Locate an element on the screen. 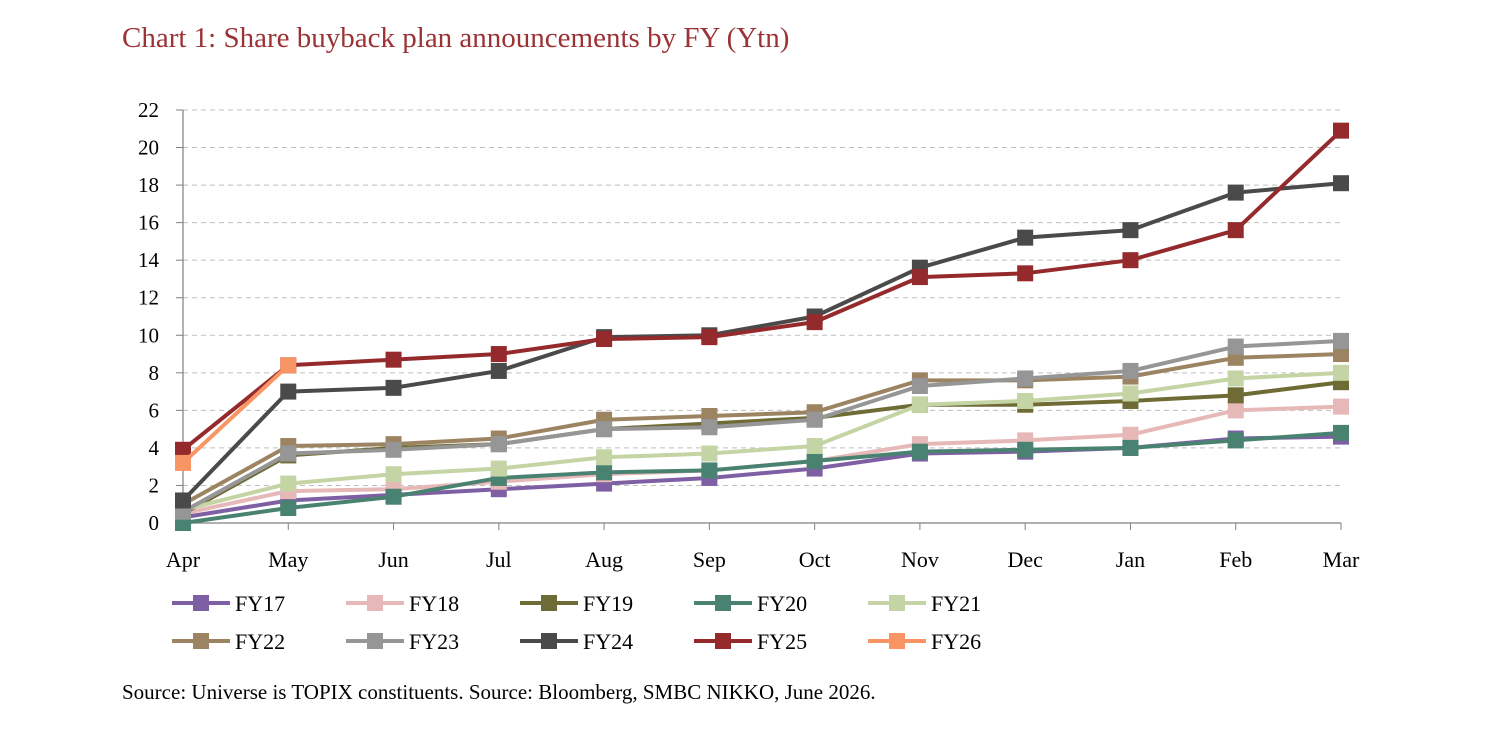 The height and width of the screenshot is (740, 1486). y-tick-label: 14 is located at coordinates (149, 260).